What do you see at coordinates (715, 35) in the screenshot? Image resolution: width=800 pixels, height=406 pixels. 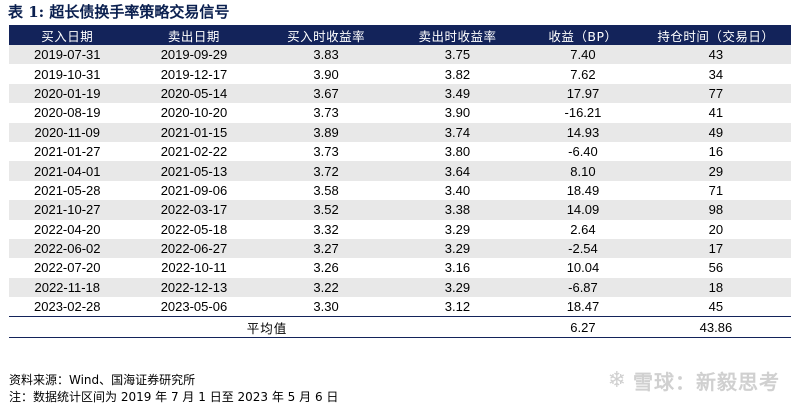 I see `header-holding-days: 持仓时间（交易日）` at bounding box center [715, 35].